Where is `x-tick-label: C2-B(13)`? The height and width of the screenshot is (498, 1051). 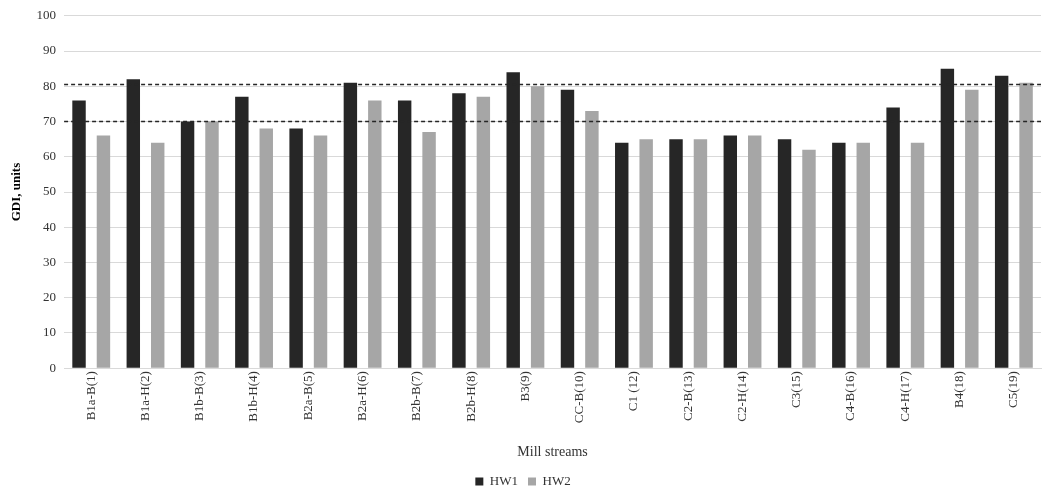
x-tick-label: C2-B(13) is located at coordinates (687, 396).